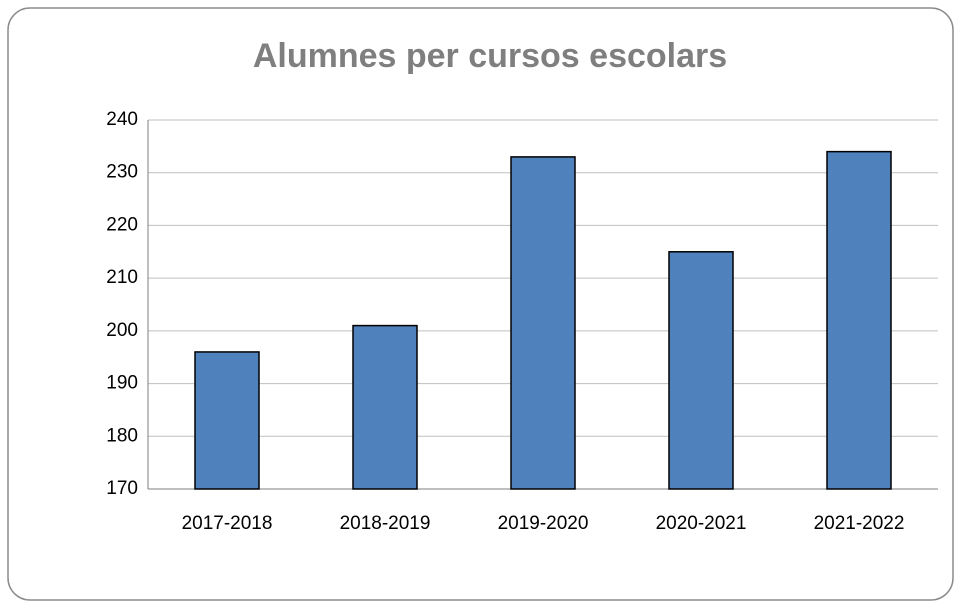 This screenshot has width=961, height=608. What do you see at coordinates (122, 119) in the screenshot?
I see `y-tick-label: 240` at bounding box center [122, 119].